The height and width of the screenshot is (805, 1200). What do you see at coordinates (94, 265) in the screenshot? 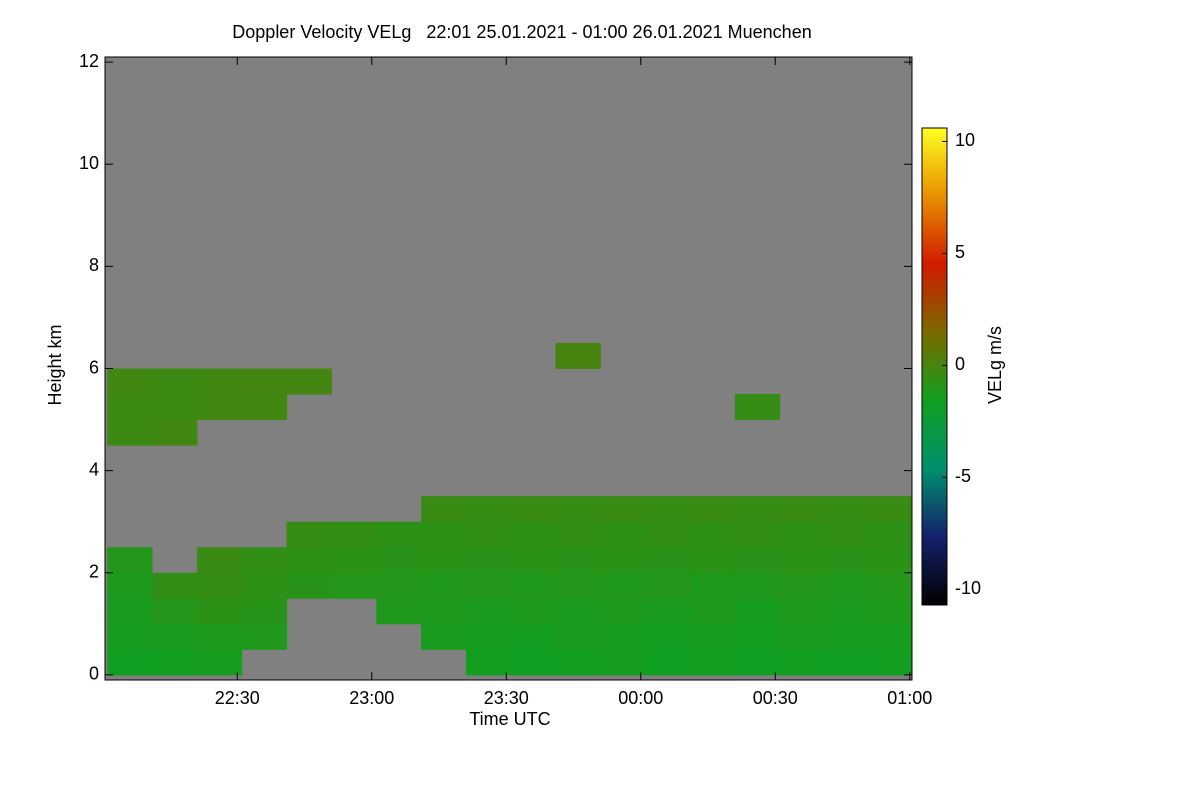
I see `y-tick-label: 8` at bounding box center [94, 265].